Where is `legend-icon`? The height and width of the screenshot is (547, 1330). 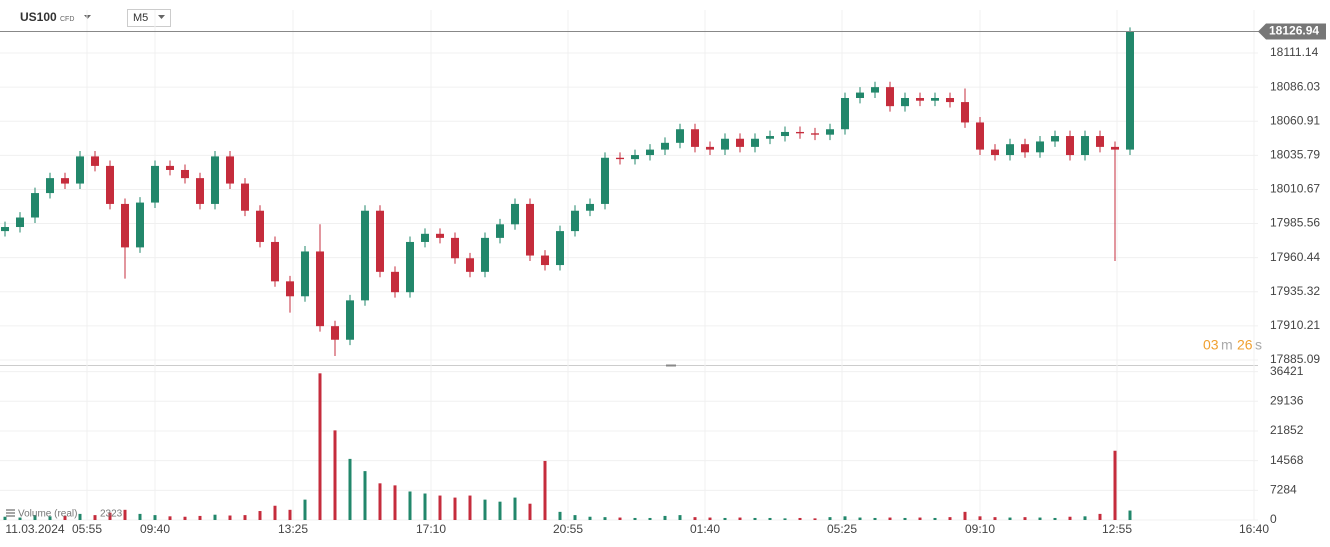
legend-icon is located at coordinates (10, 513).